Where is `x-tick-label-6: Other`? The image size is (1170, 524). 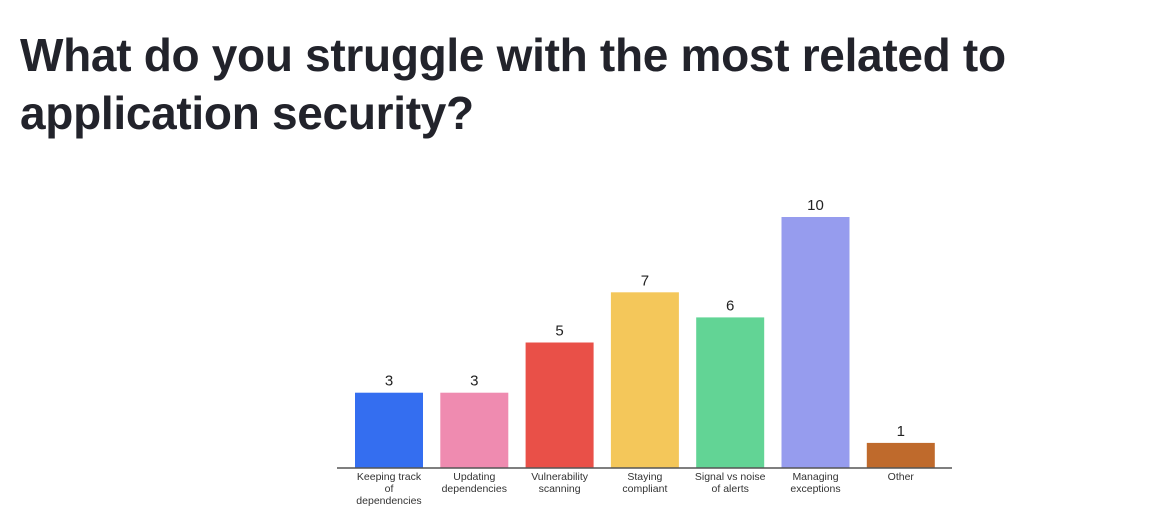 x-tick-label-6: Other is located at coordinates (901, 477).